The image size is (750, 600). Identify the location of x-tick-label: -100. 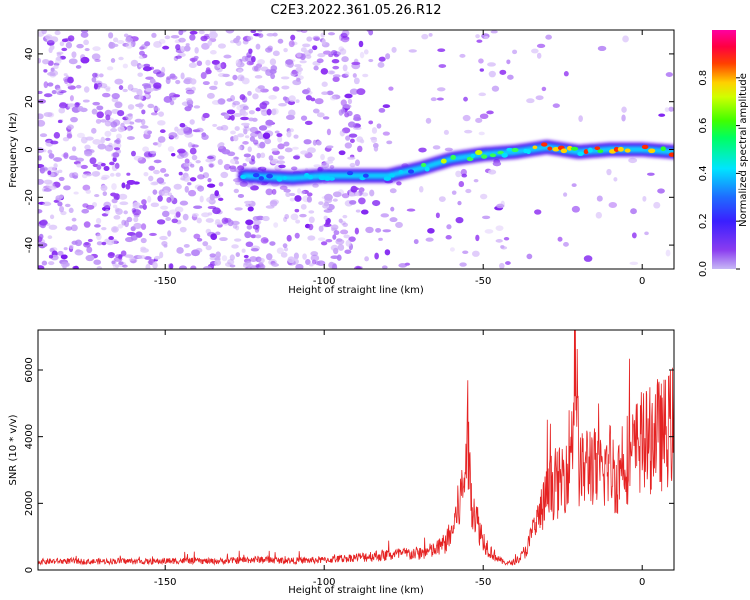
(324, 582).